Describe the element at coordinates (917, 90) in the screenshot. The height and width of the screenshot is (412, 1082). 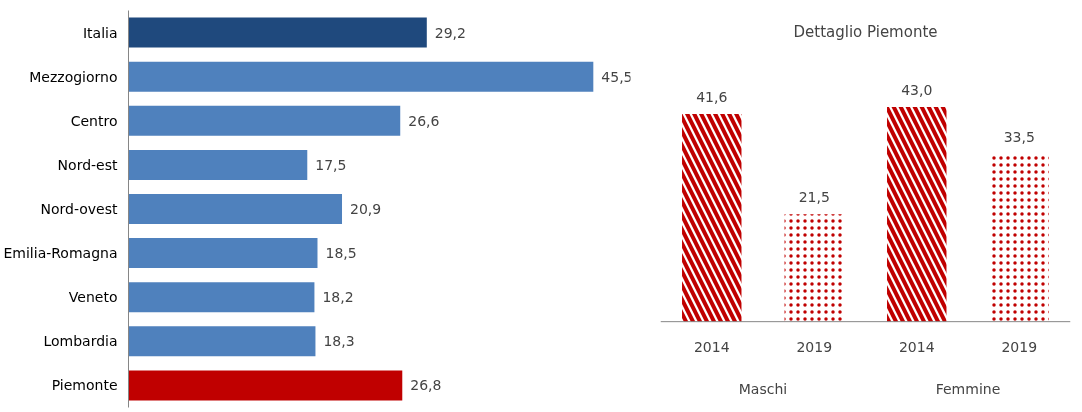
I see `data-label: 43,0` at that location.